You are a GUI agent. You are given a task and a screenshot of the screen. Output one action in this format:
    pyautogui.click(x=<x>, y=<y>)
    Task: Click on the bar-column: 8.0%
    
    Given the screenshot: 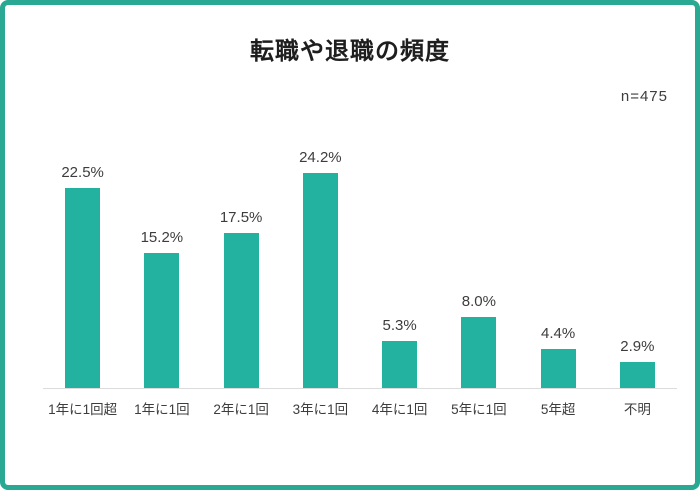 What is the action you would take?
    pyautogui.click(x=478, y=266)
    